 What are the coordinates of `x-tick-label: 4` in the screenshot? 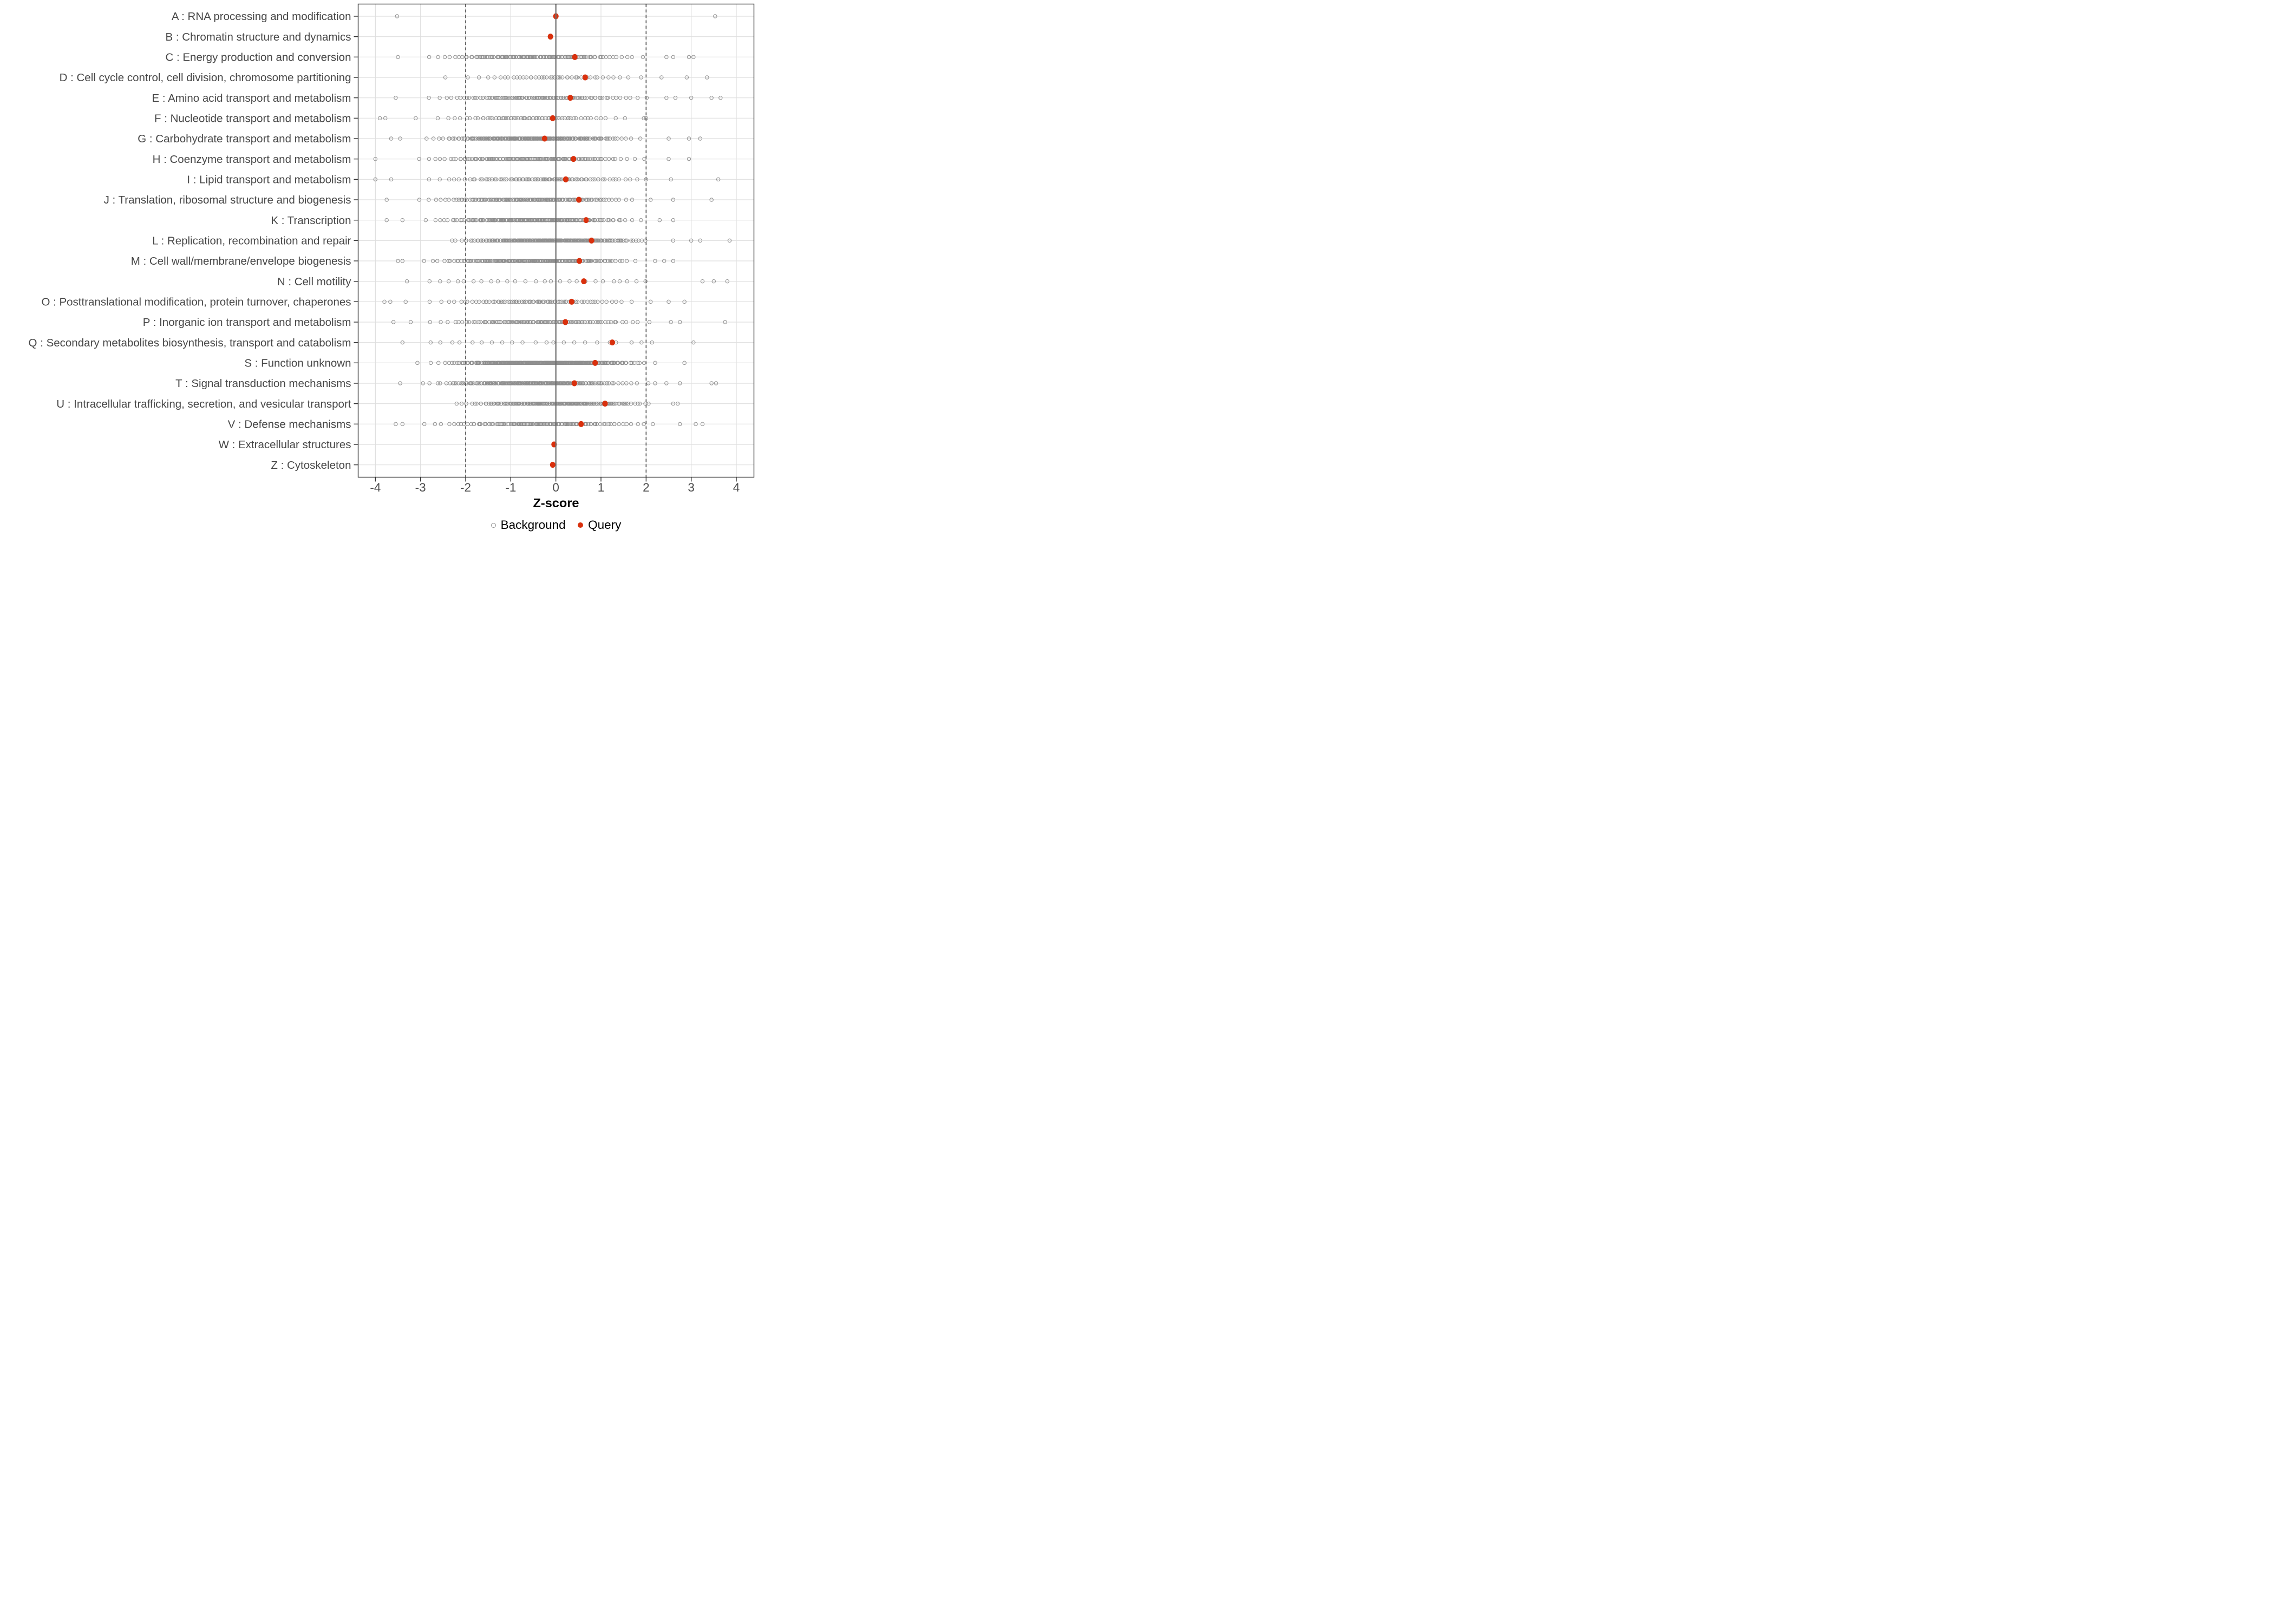 It's located at (736, 488).